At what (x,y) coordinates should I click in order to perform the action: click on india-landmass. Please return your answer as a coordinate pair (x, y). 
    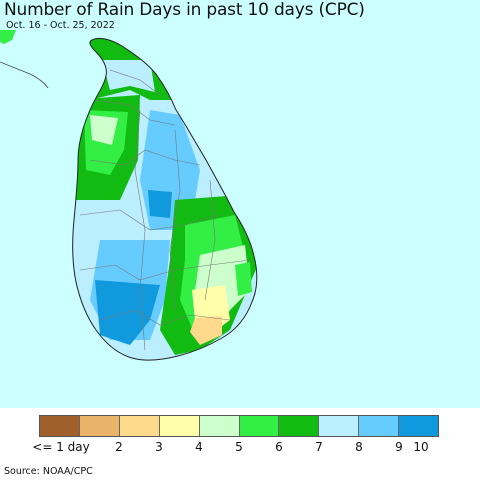
    Looking at the image, I should click on (8, 37).